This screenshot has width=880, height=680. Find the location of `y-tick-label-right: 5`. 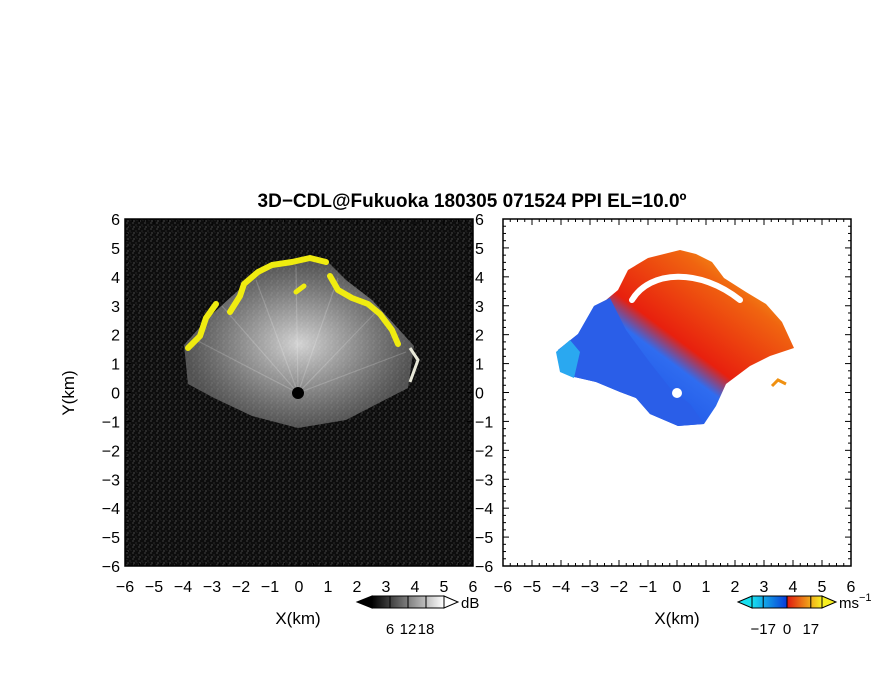

y-tick-label-right: 5 is located at coordinates (479, 249).